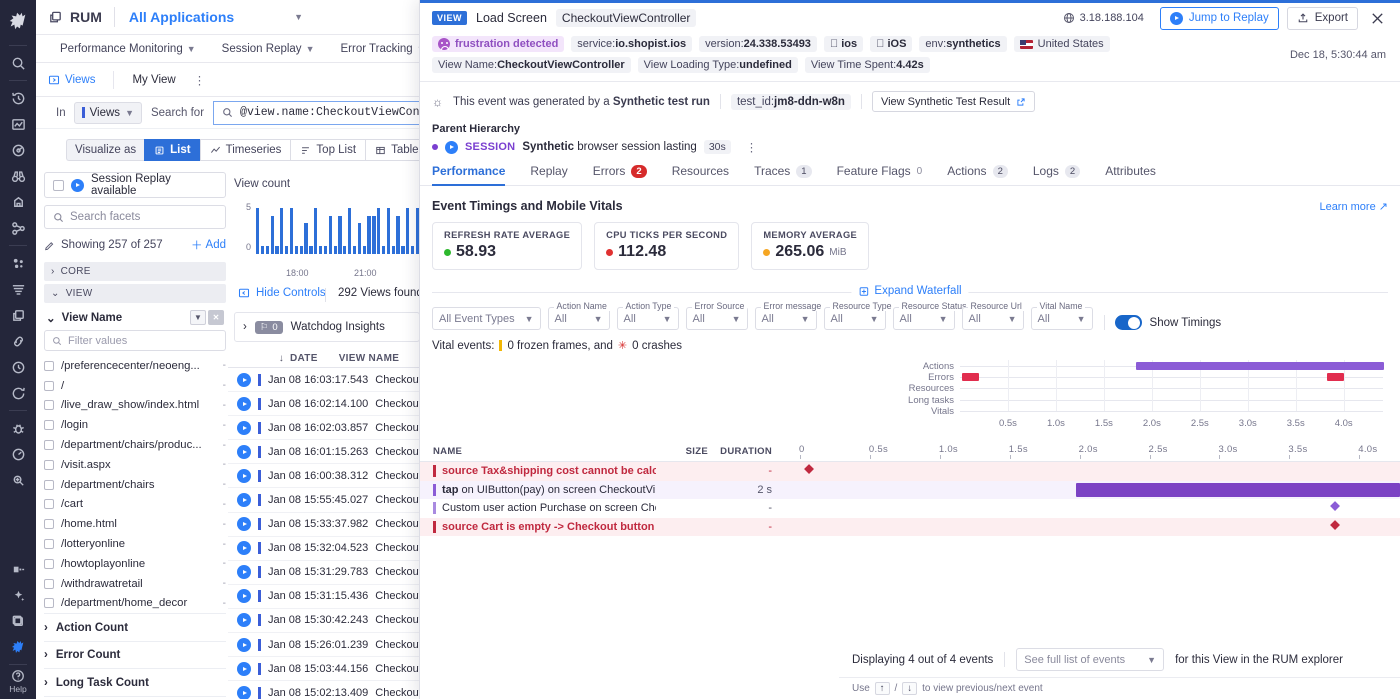  I want to click on view-options-kebab-icon: ⋮, so click(200, 80).